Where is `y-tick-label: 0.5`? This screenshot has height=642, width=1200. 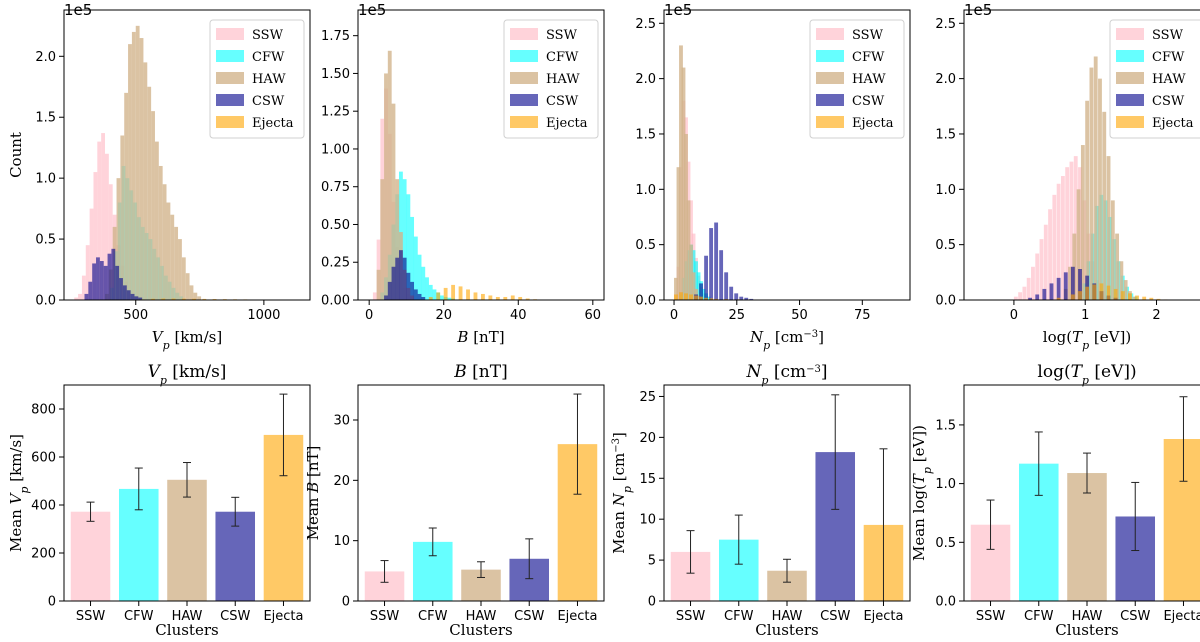
y-tick-label: 0.5 is located at coordinates (945, 245).